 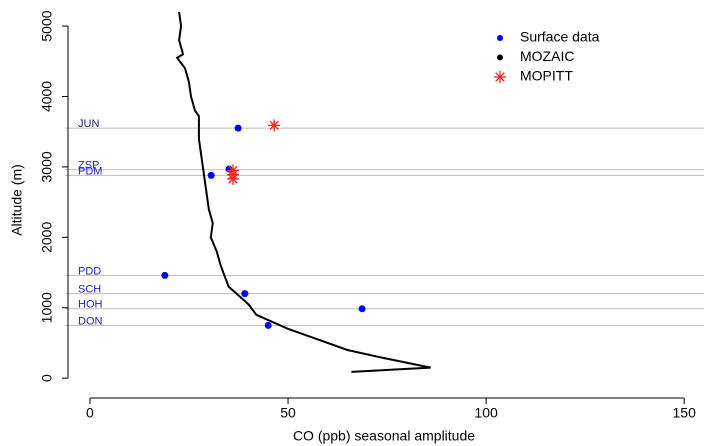 What do you see at coordinates (47, 166) in the screenshot?
I see `y-tick-label: 3000` at bounding box center [47, 166].